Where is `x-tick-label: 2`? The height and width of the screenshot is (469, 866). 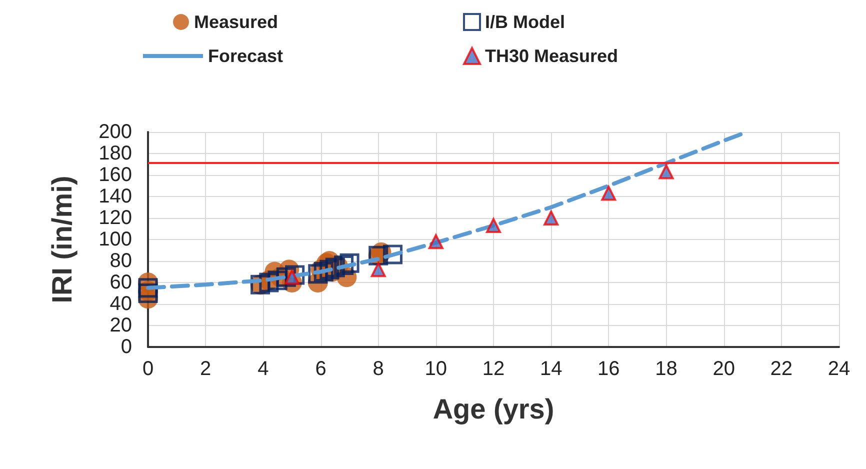 x-tick-label: 2 is located at coordinates (206, 369).